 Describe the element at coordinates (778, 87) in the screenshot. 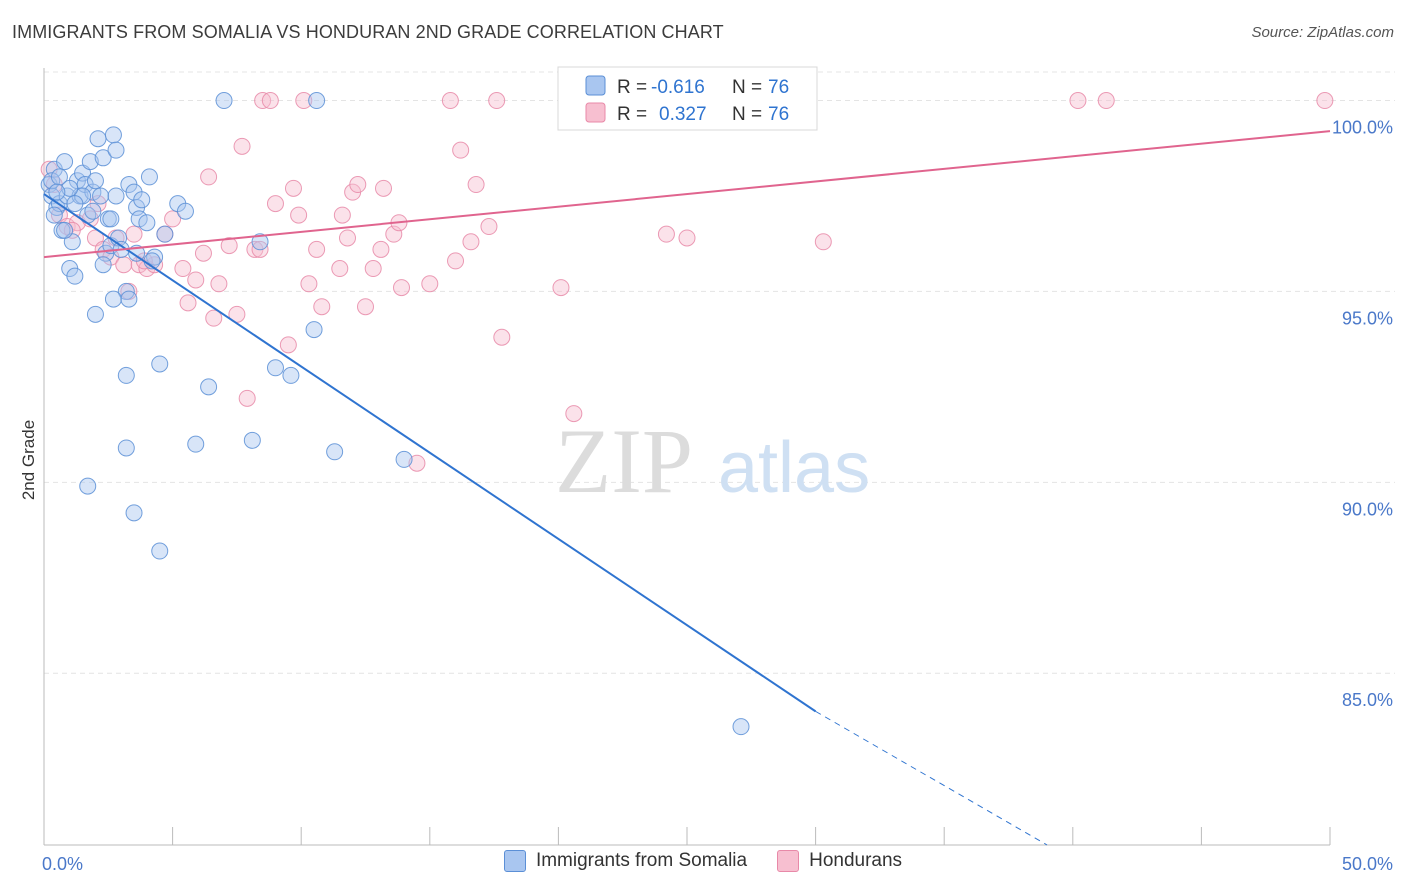

I see `legend-n-value-1: 76` at that location.